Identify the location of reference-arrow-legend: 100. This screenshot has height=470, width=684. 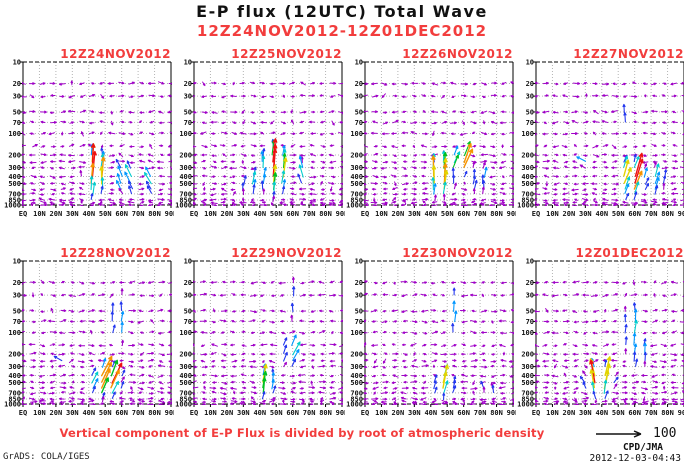
(635, 433).